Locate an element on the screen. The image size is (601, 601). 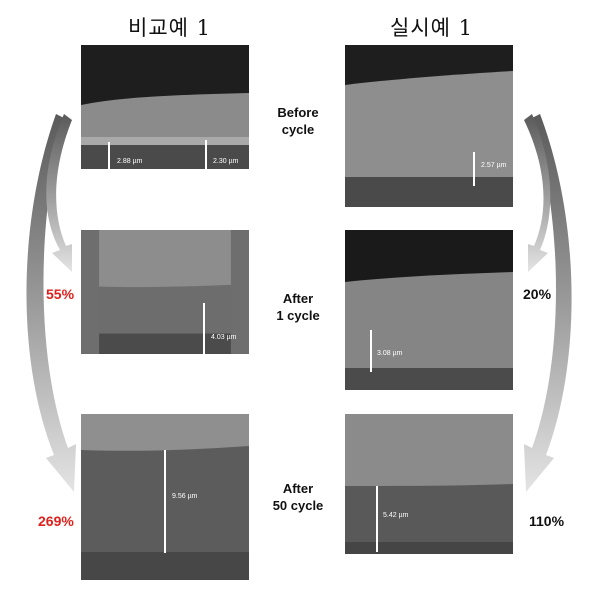
right-after50-measurement: 5.42 µm is located at coordinates (395, 515).